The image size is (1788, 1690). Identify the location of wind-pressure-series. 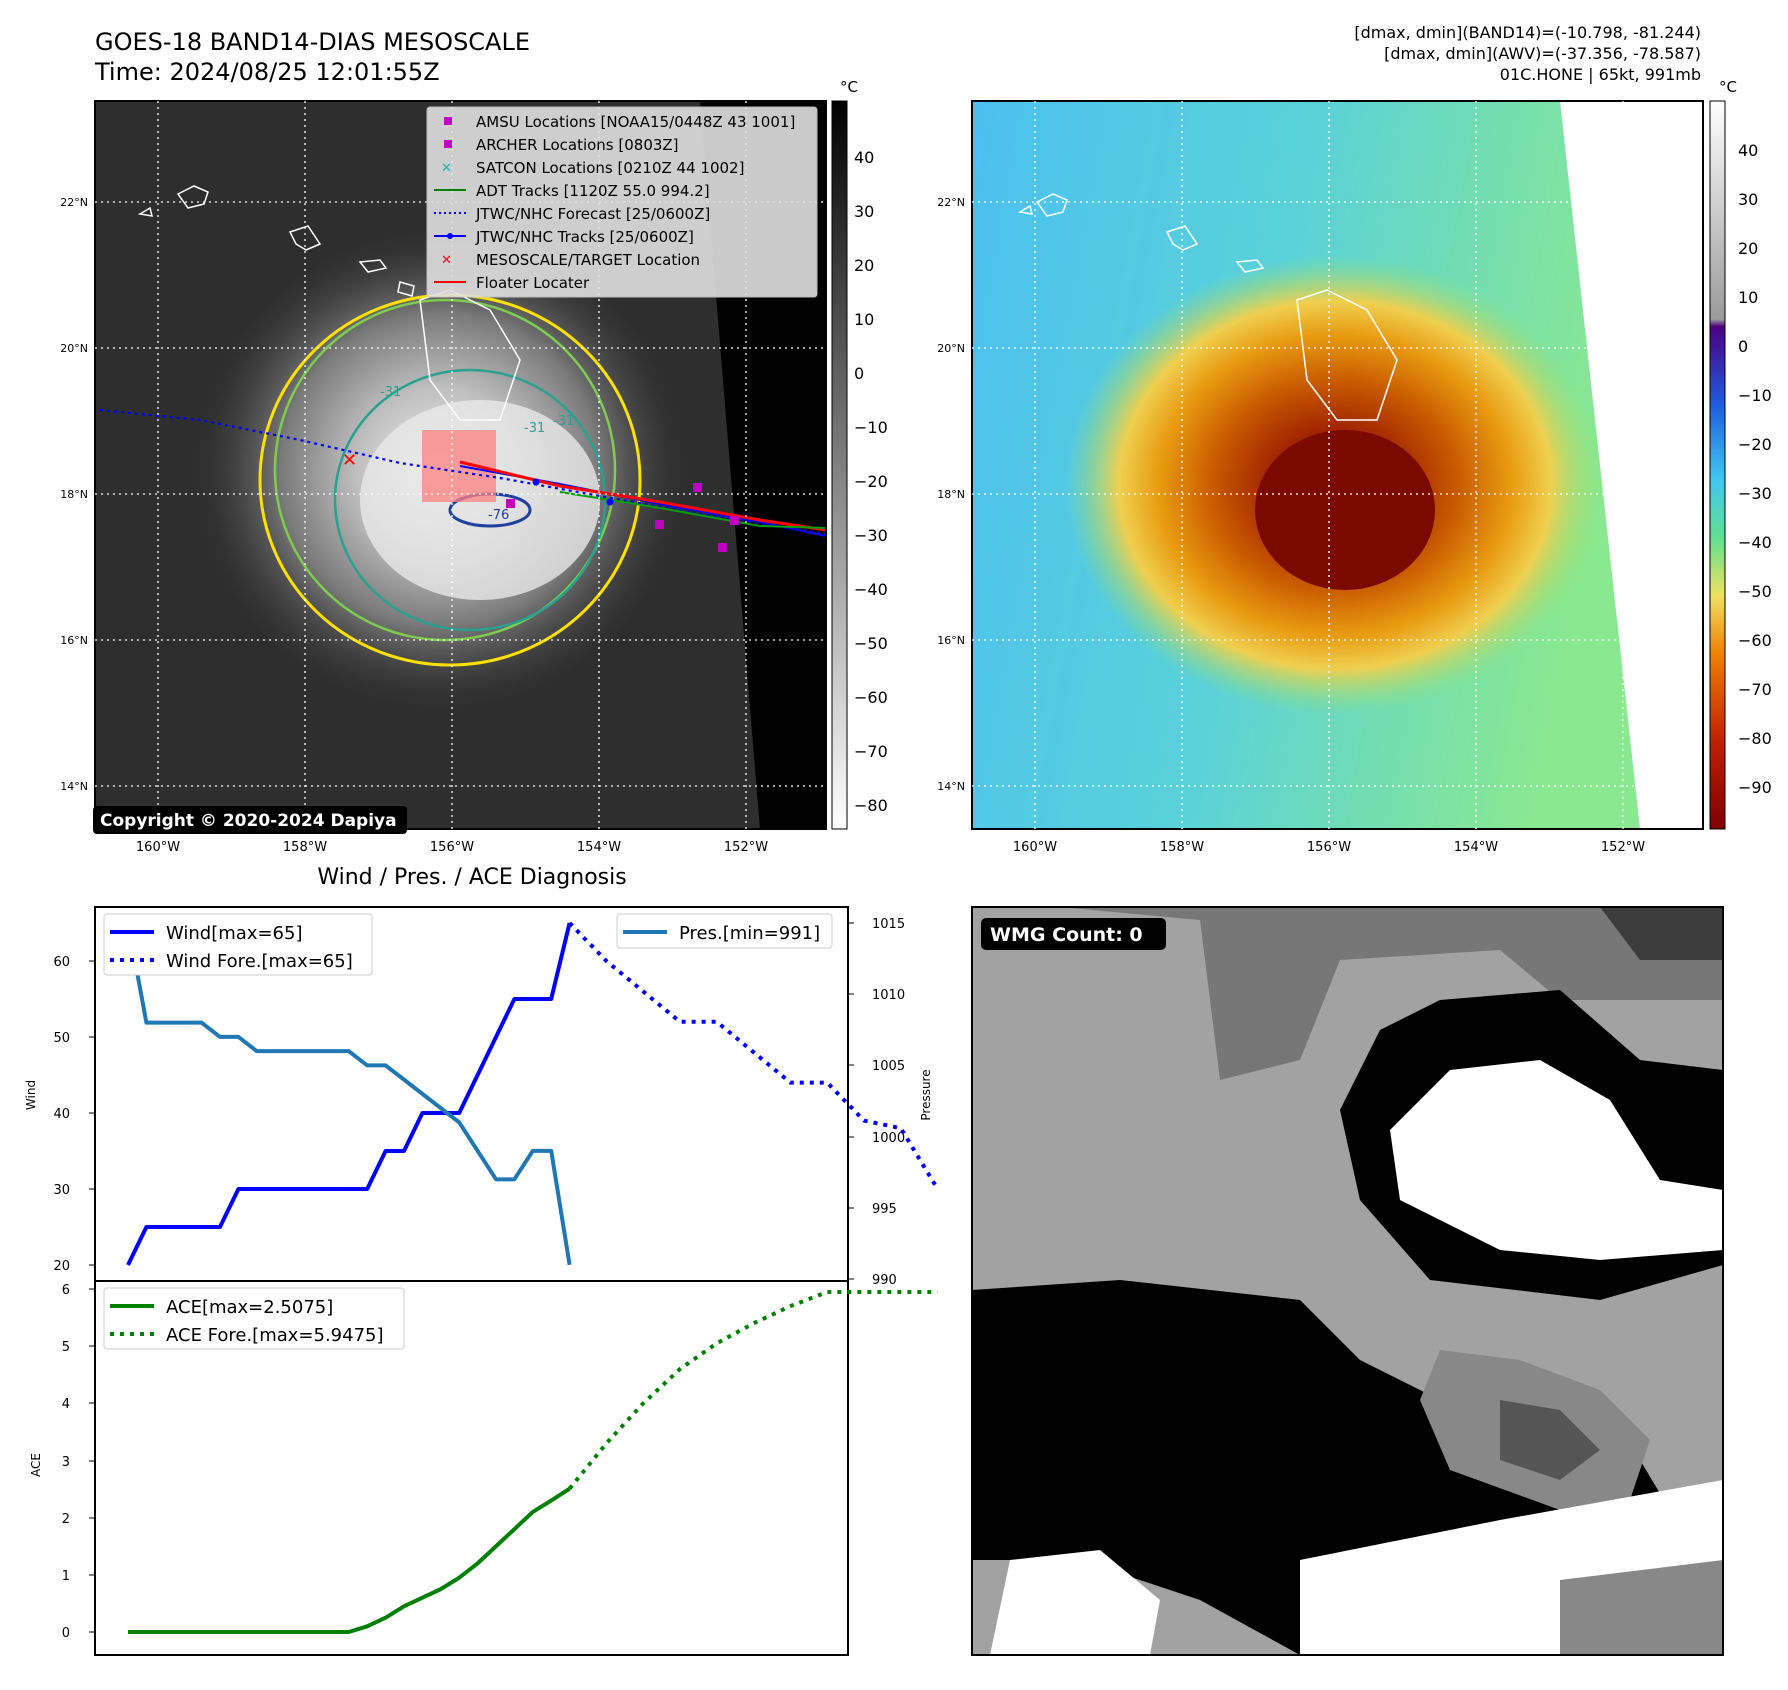
(533, 1093).